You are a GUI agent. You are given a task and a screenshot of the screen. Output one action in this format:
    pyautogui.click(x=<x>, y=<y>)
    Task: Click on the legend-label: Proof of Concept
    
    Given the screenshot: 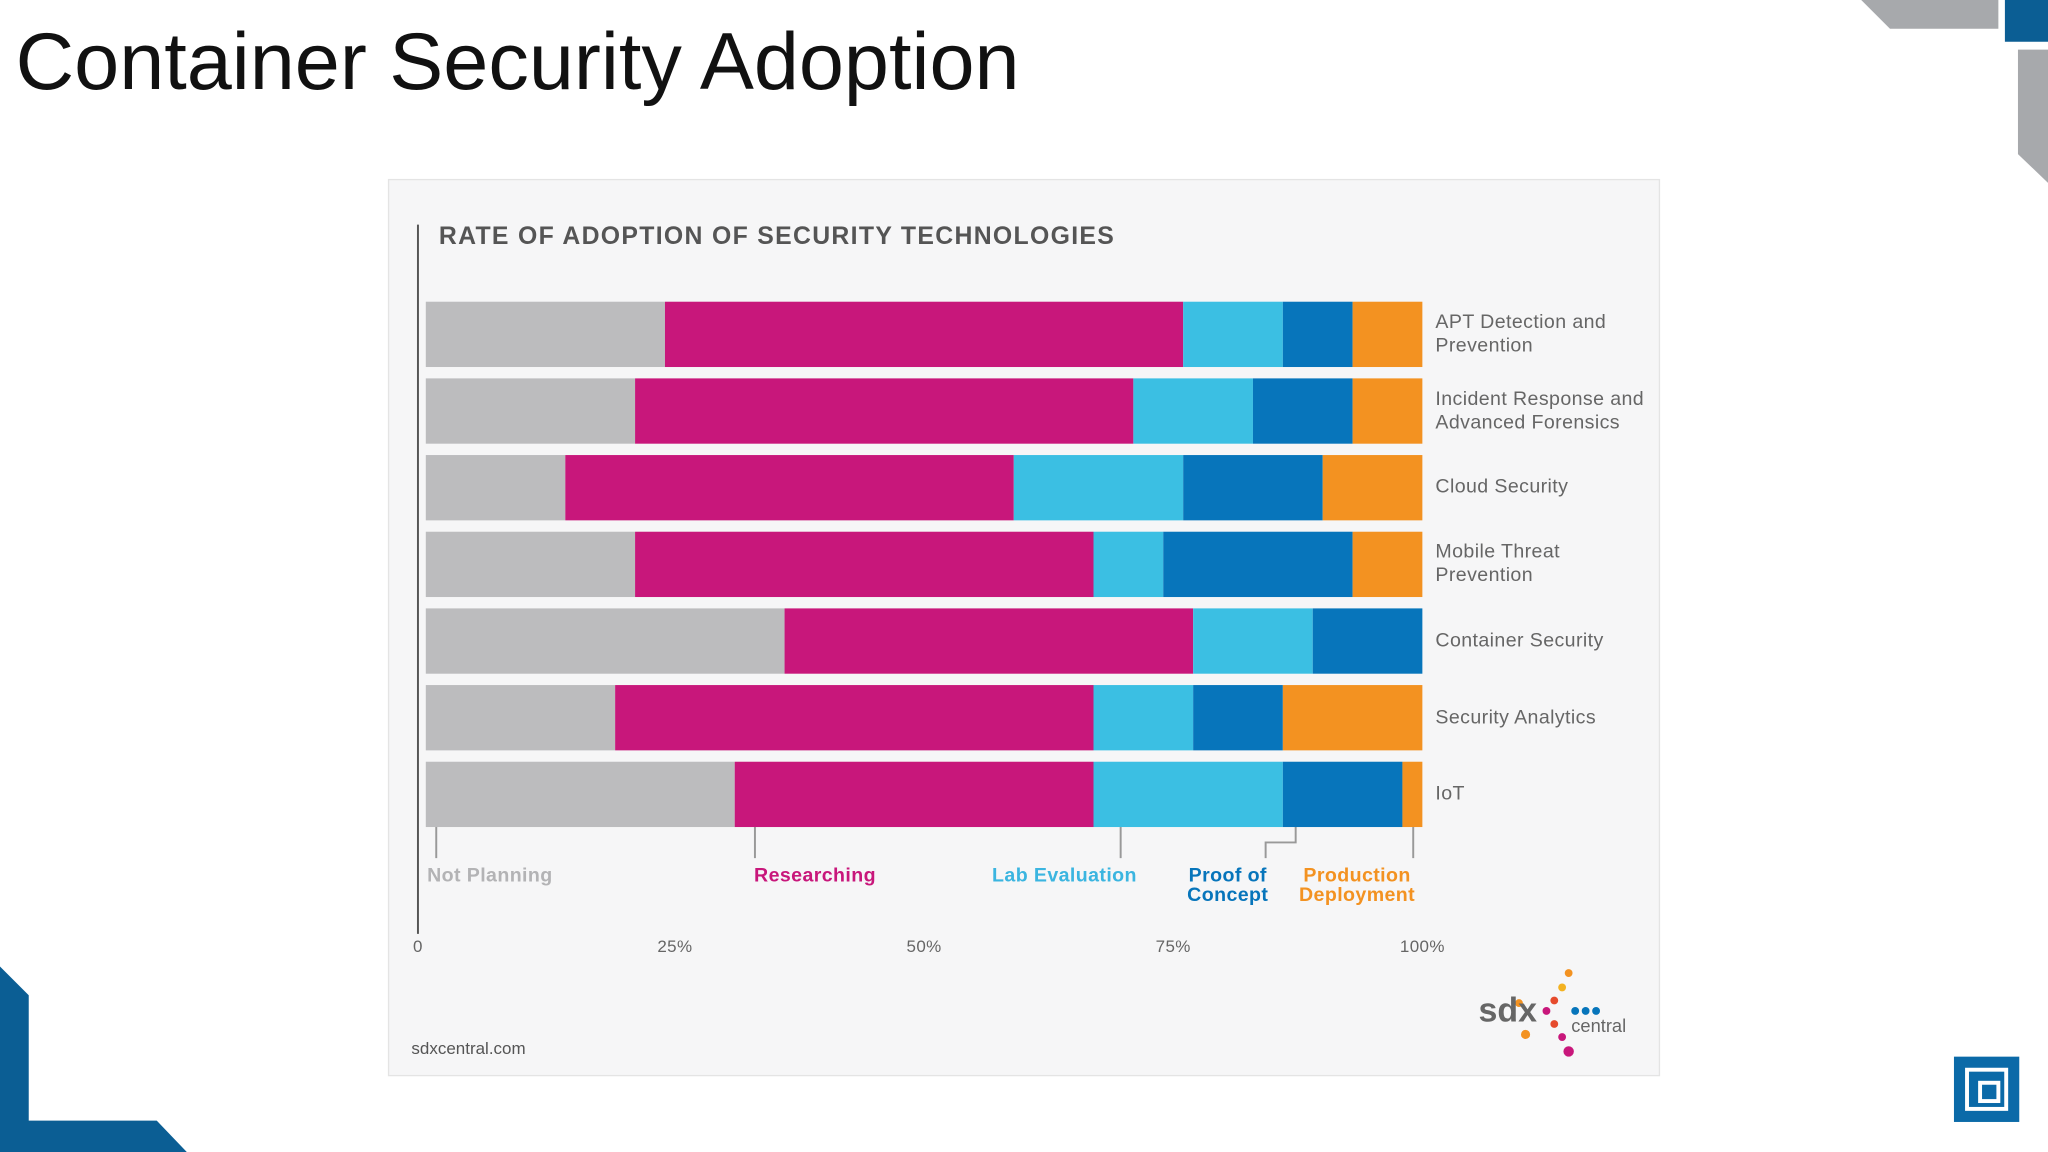 What is the action you would take?
    pyautogui.click(x=1228, y=885)
    